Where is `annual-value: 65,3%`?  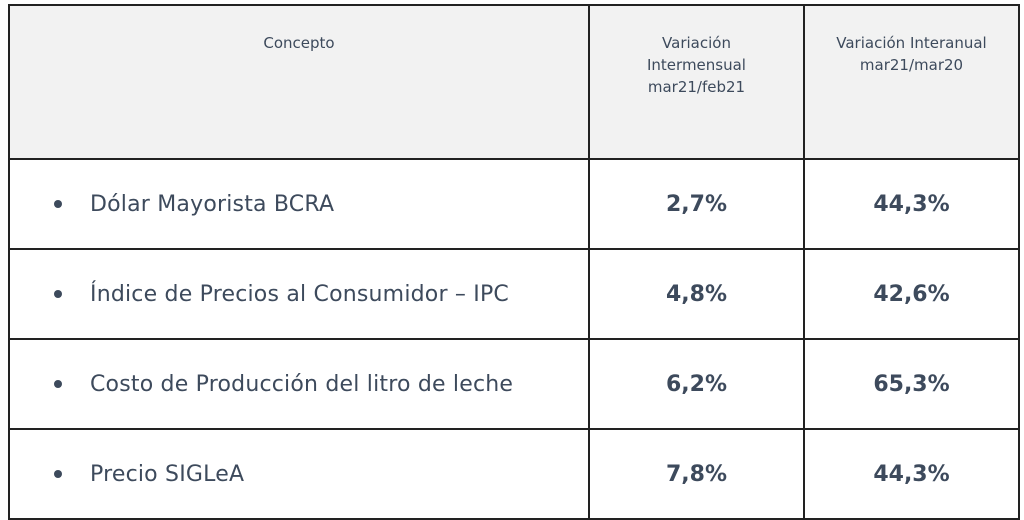 annual-value: 65,3% is located at coordinates (911, 384).